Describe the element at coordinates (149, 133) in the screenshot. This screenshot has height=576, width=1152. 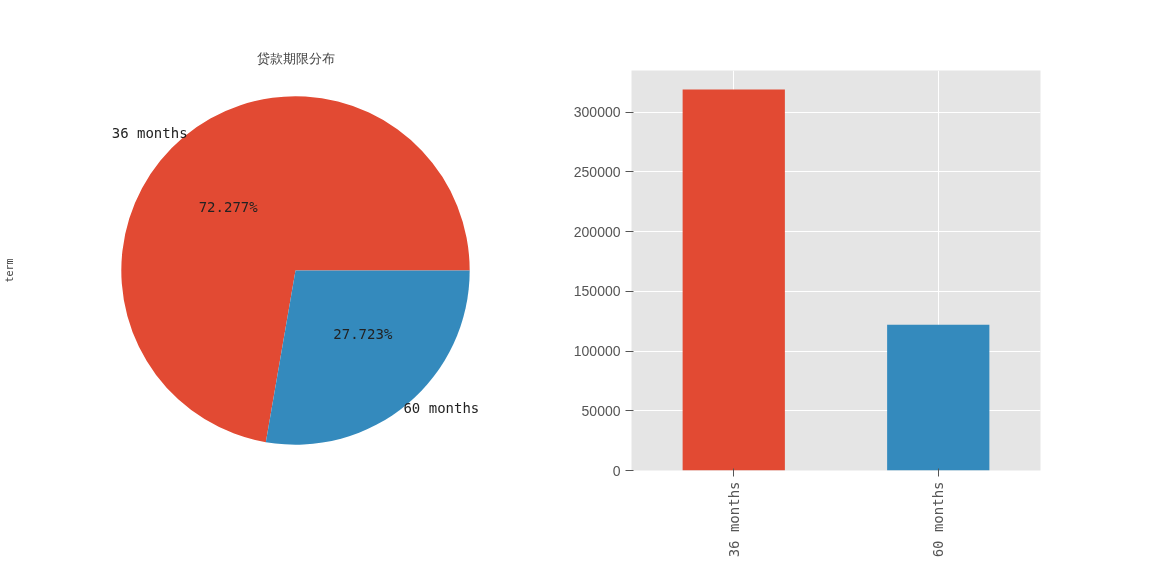
I see `slice-label: 36 months` at that location.